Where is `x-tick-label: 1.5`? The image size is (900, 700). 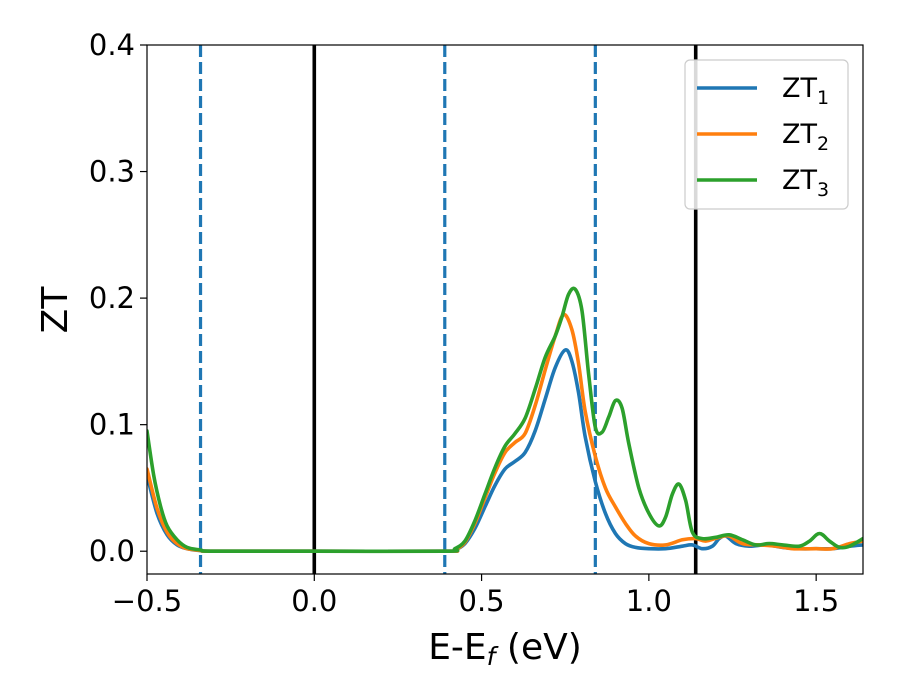
x-tick-label: 1.5 is located at coordinates (816, 601).